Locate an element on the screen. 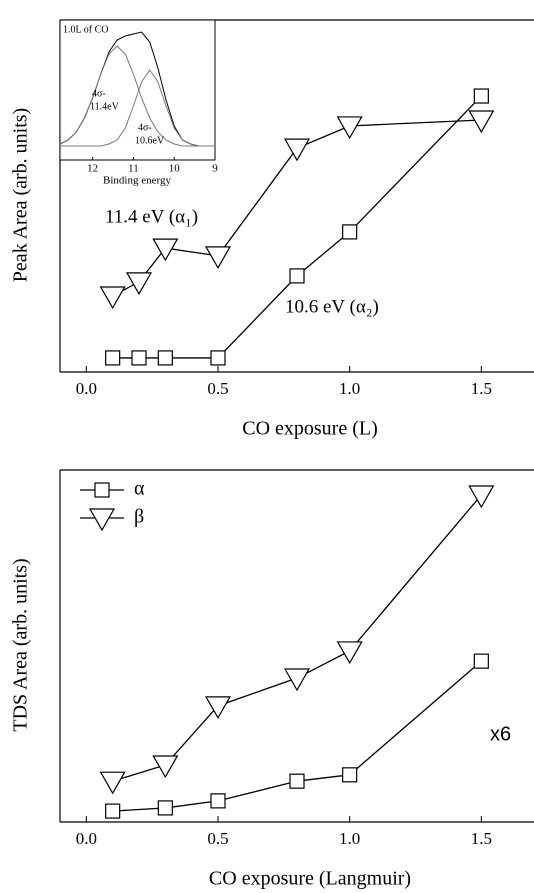  inset-background is located at coordinates (137, 90).